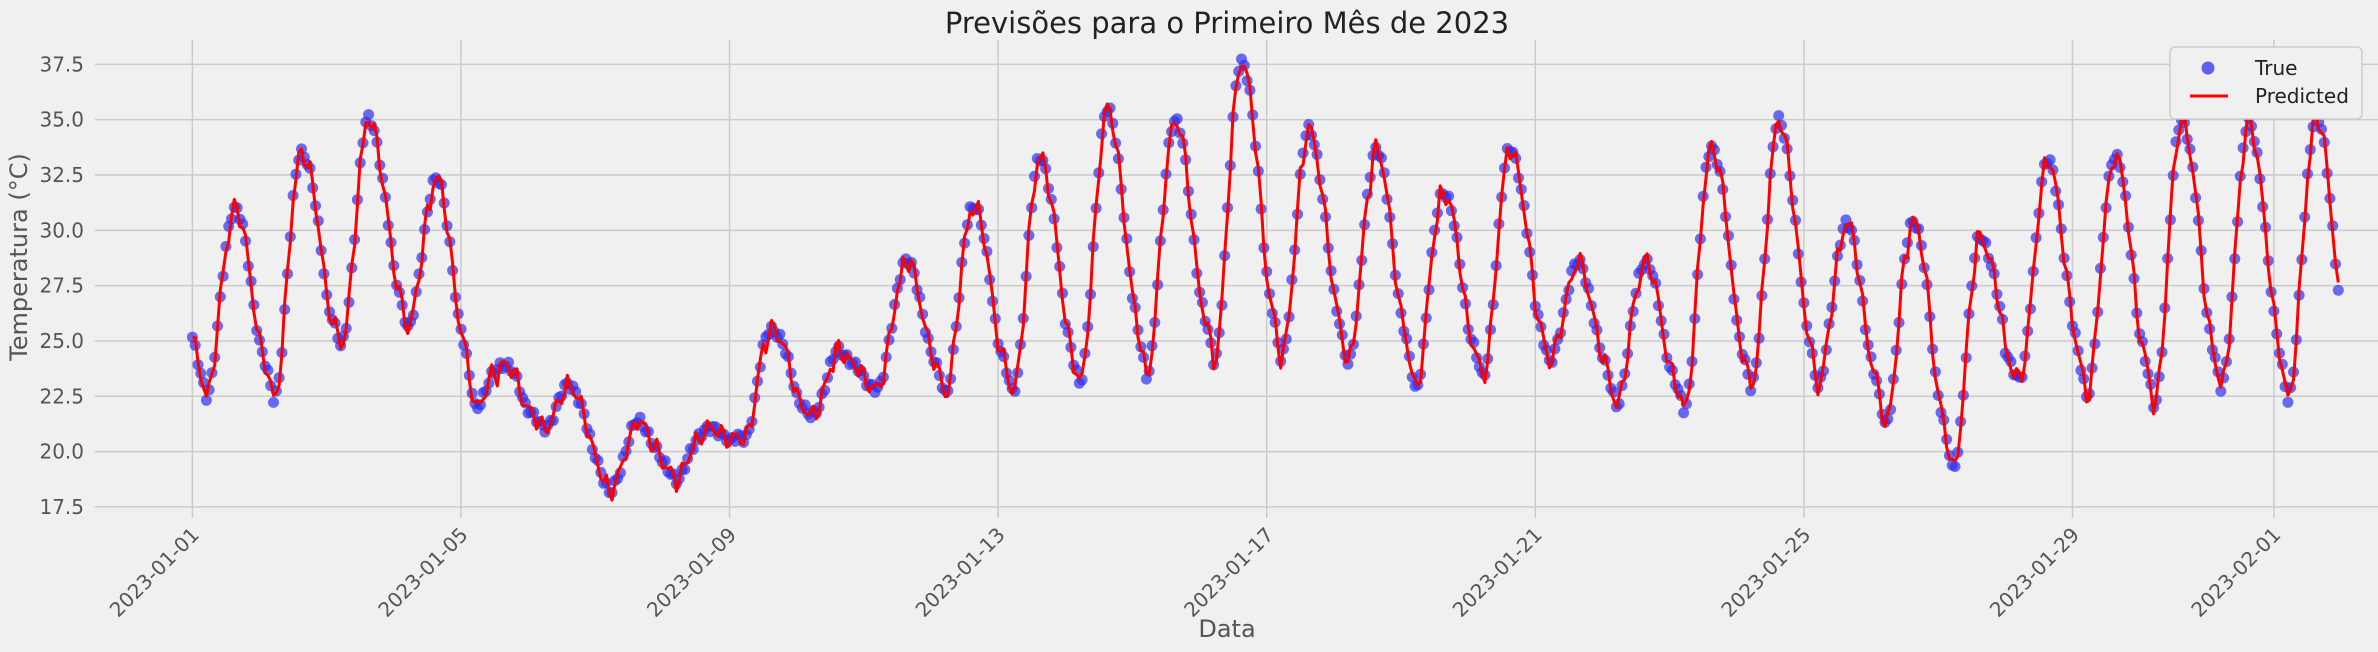 The height and width of the screenshot is (652, 2378). What do you see at coordinates (1226, 629) in the screenshot?
I see `x-axis-label: Data` at bounding box center [1226, 629].